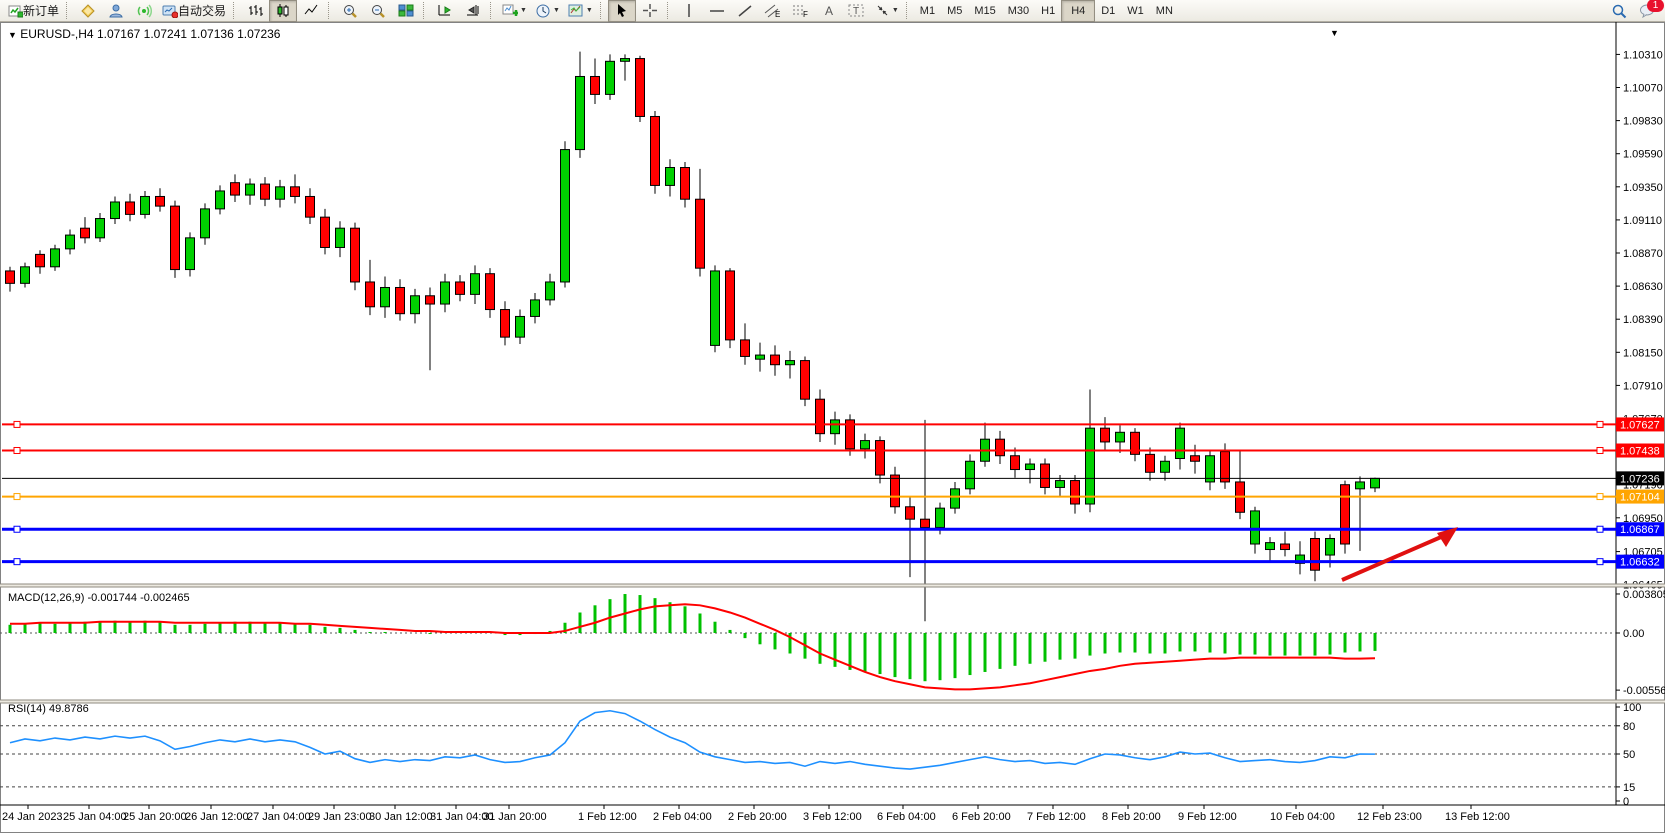 The width and height of the screenshot is (1665, 833). I want to click on autotrading-label: 自动交易, so click(202, 11).